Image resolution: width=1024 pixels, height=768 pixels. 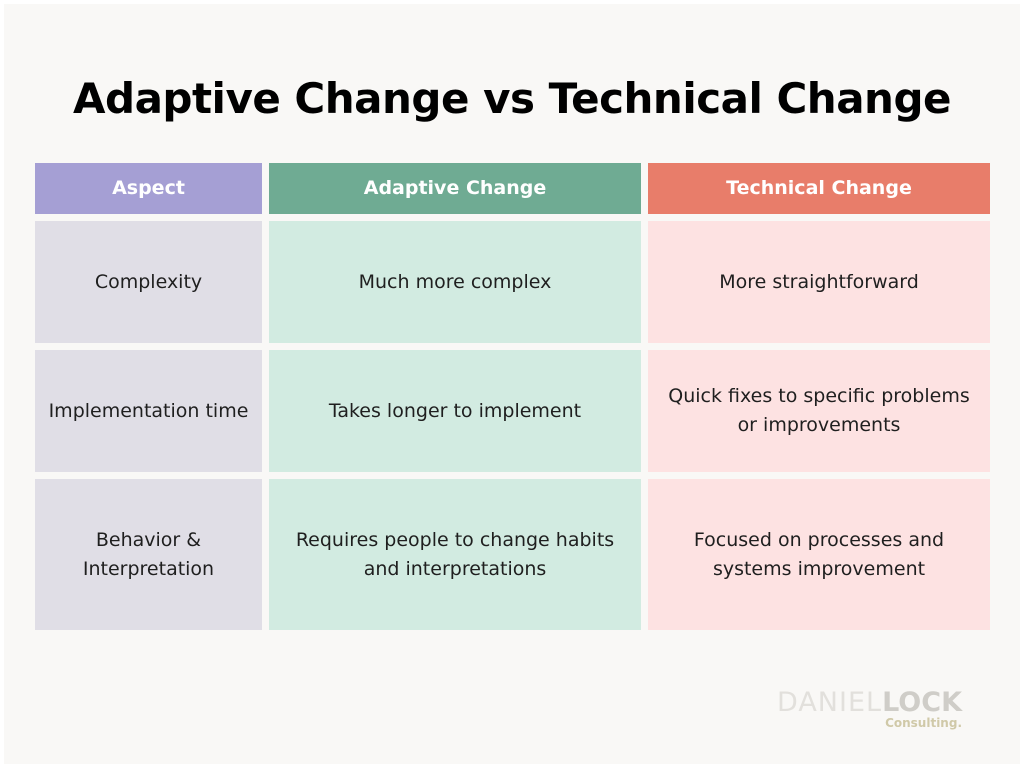 What do you see at coordinates (830, 702) in the screenshot?
I see `logo-text-light: DANIEL` at bounding box center [830, 702].